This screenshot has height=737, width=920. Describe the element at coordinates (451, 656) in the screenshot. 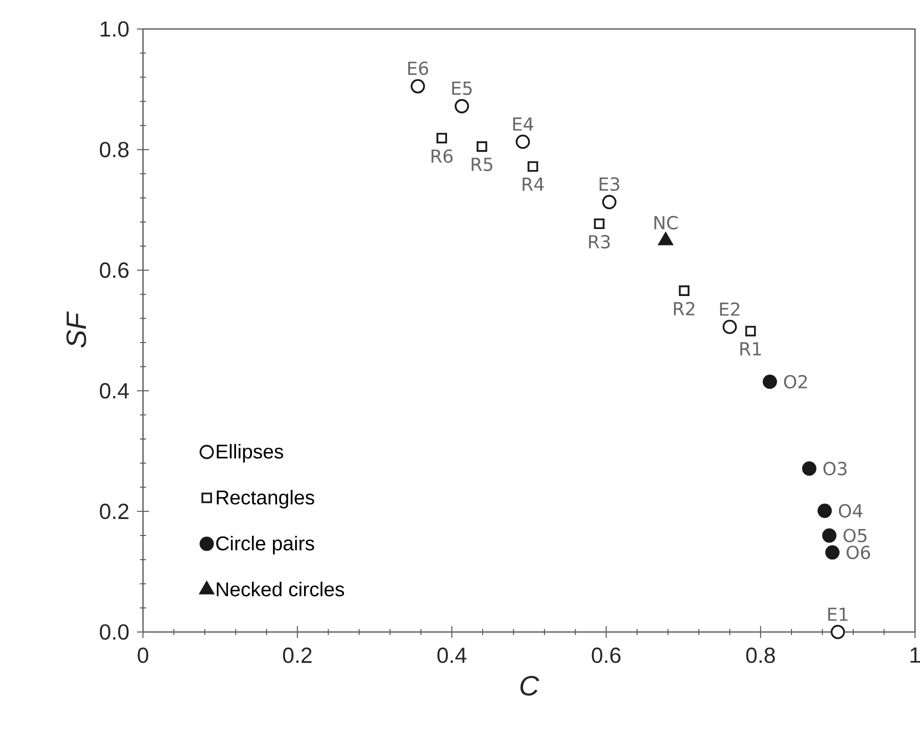

I see `x-tick-label: 0.4` at that location.